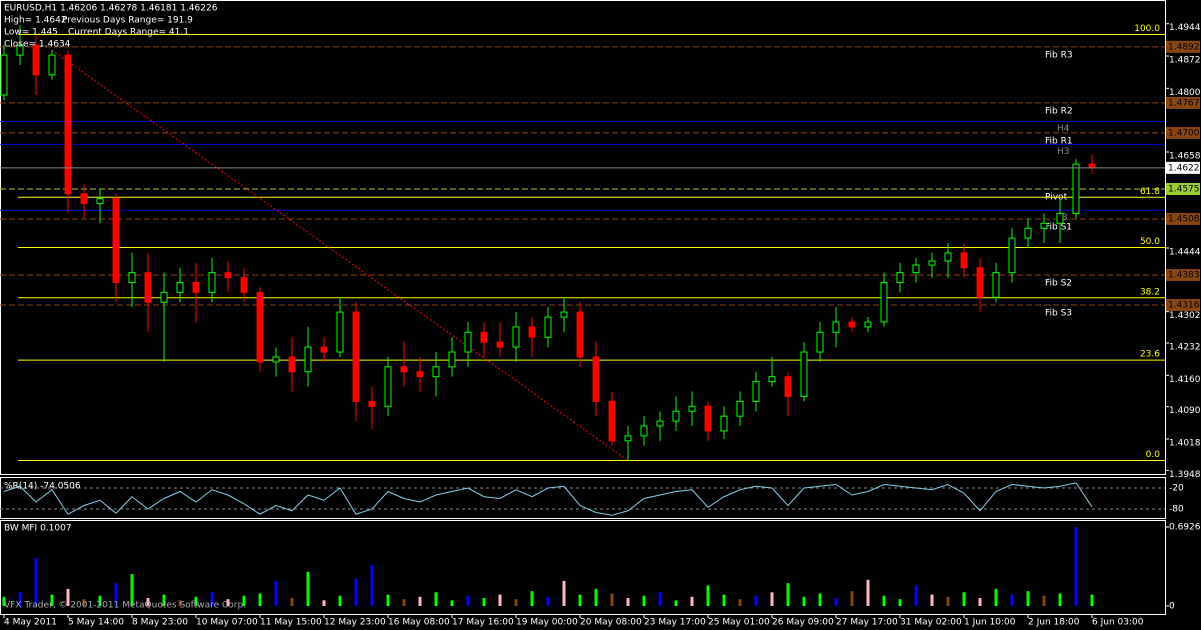  I want to click on x-tick-label: 23 May 17:00, so click(675, 623).